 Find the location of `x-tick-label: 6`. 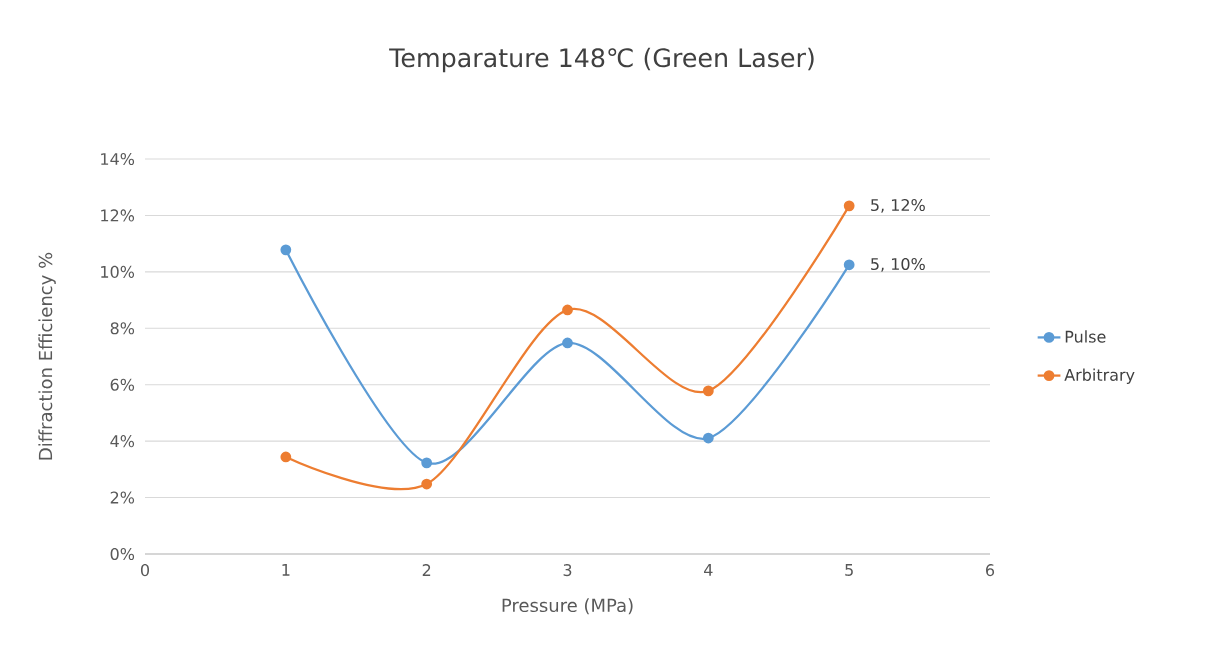

x-tick-label: 6 is located at coordinates (990, 570).